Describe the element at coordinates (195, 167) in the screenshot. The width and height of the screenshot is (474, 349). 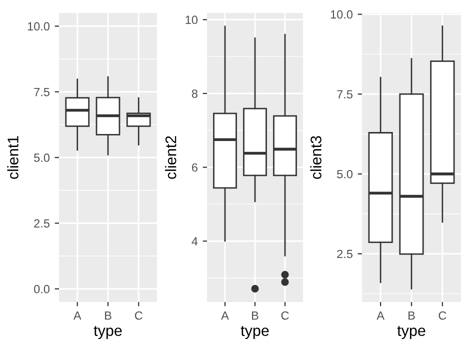
I see `y-tick-label: 6` at that location.